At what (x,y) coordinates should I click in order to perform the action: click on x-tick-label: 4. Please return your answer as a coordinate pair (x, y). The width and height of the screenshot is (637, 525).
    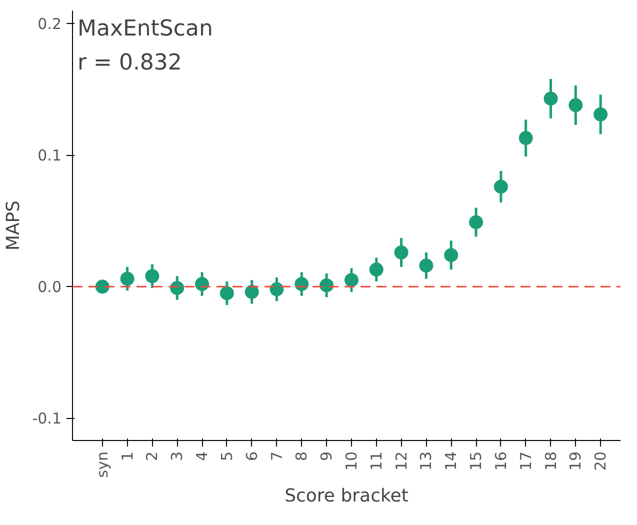
    Looking at the image, I should click on (202, 456).